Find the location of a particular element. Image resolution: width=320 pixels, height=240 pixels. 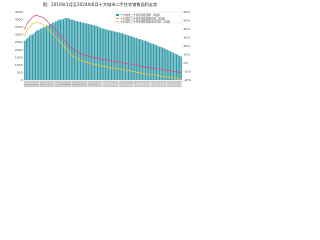

x-tick-label: 2016-10 is located at coordinates (39, 84).